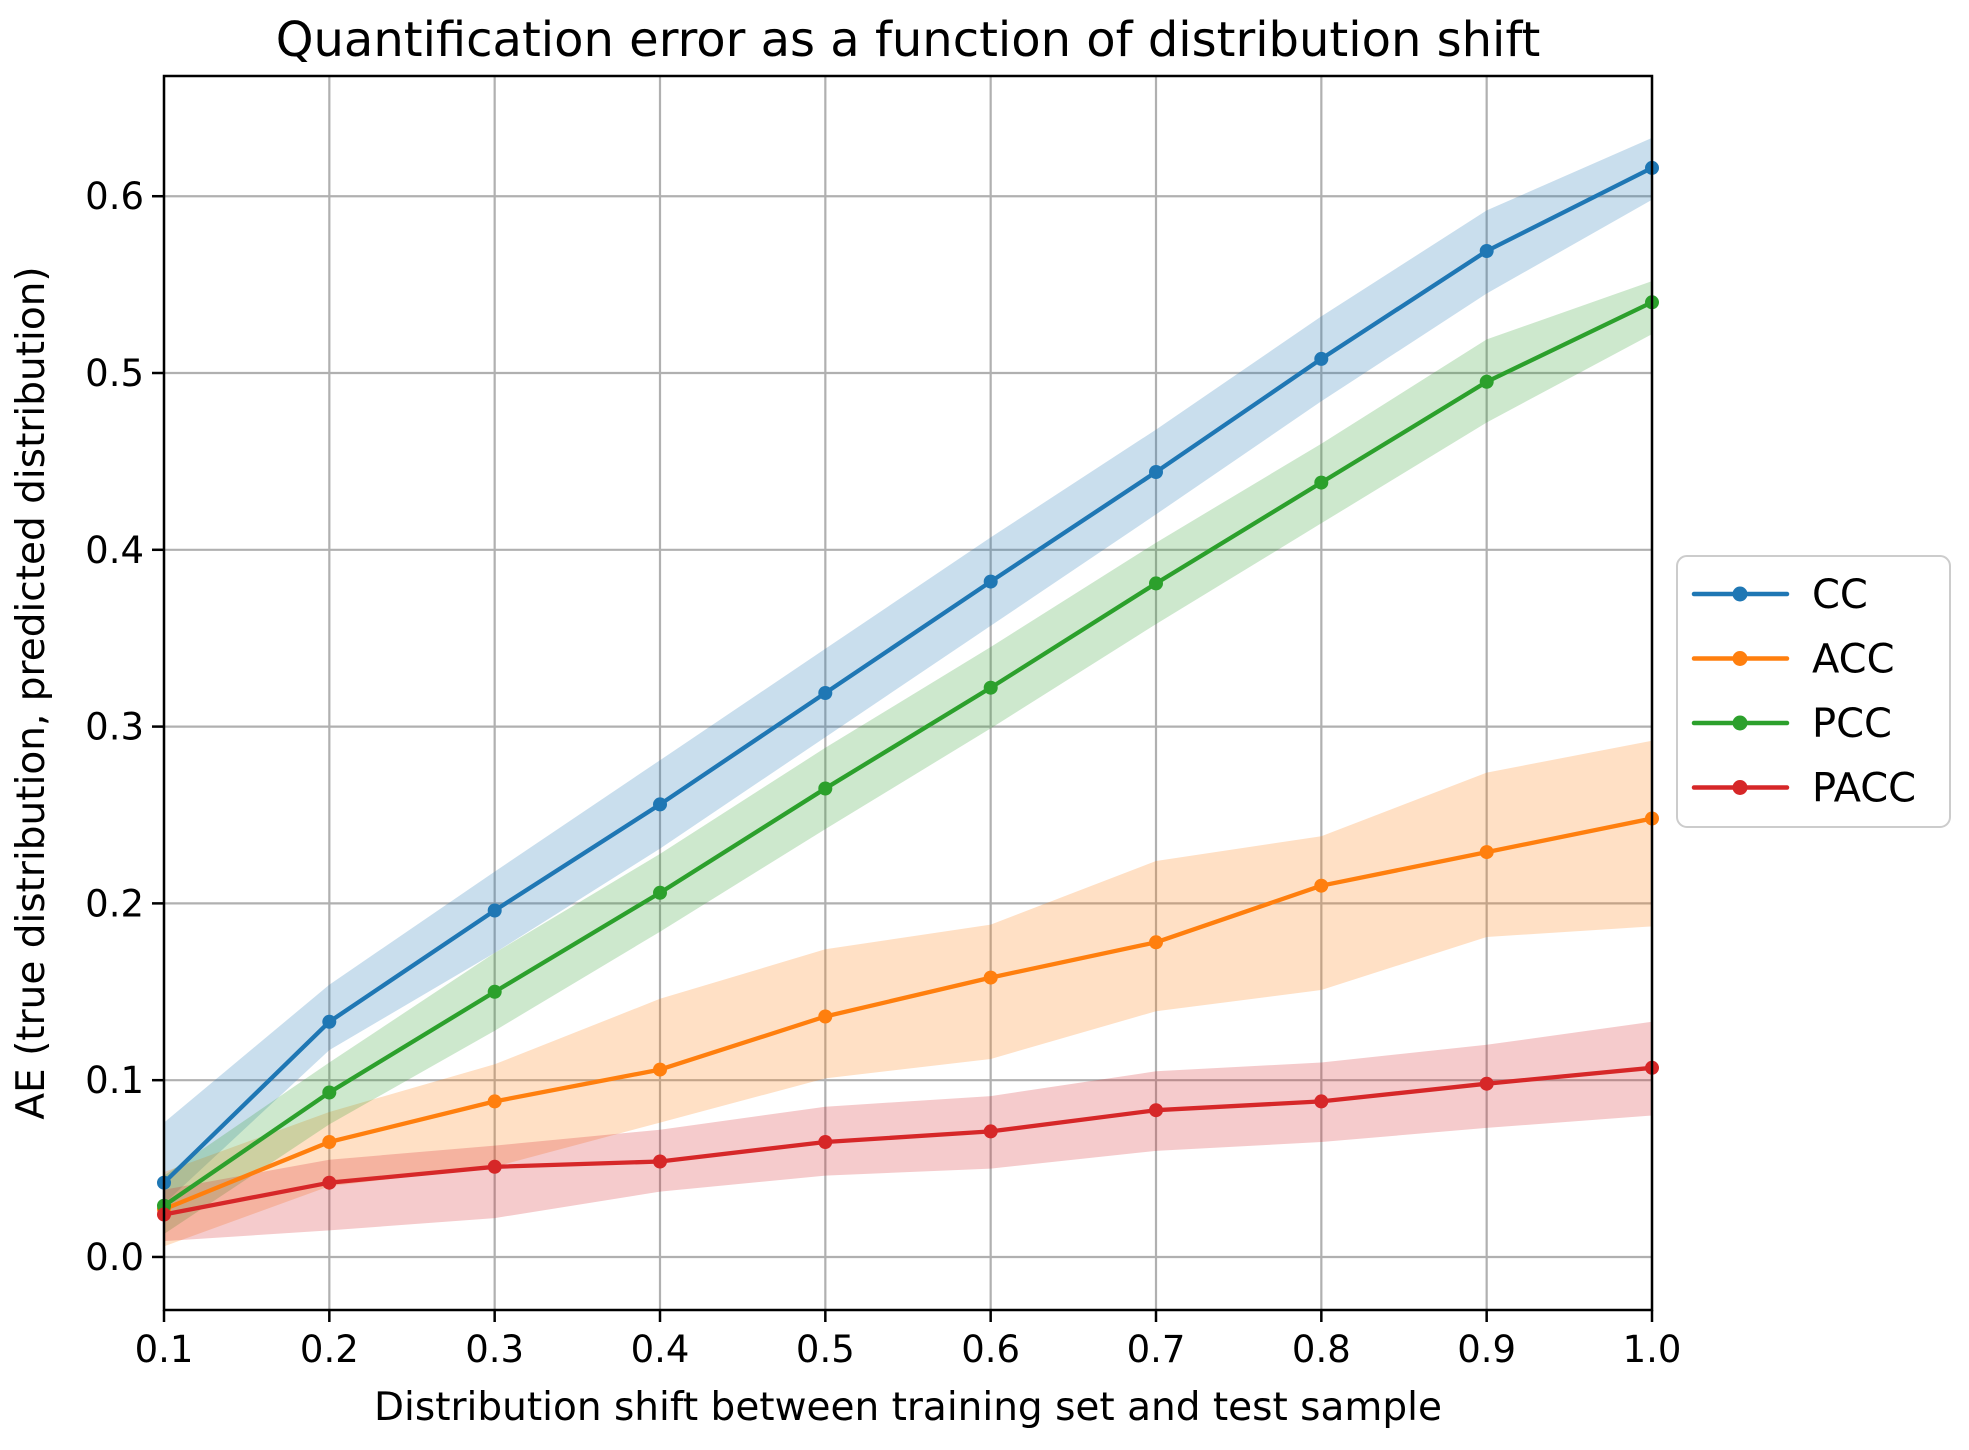 The height and width of the screenshot is (1450, 1969). What do you see at coordinates (114, 196) in the screenshot?
I see `y-tick-label: 0.6` at bounding box center [114, 196].